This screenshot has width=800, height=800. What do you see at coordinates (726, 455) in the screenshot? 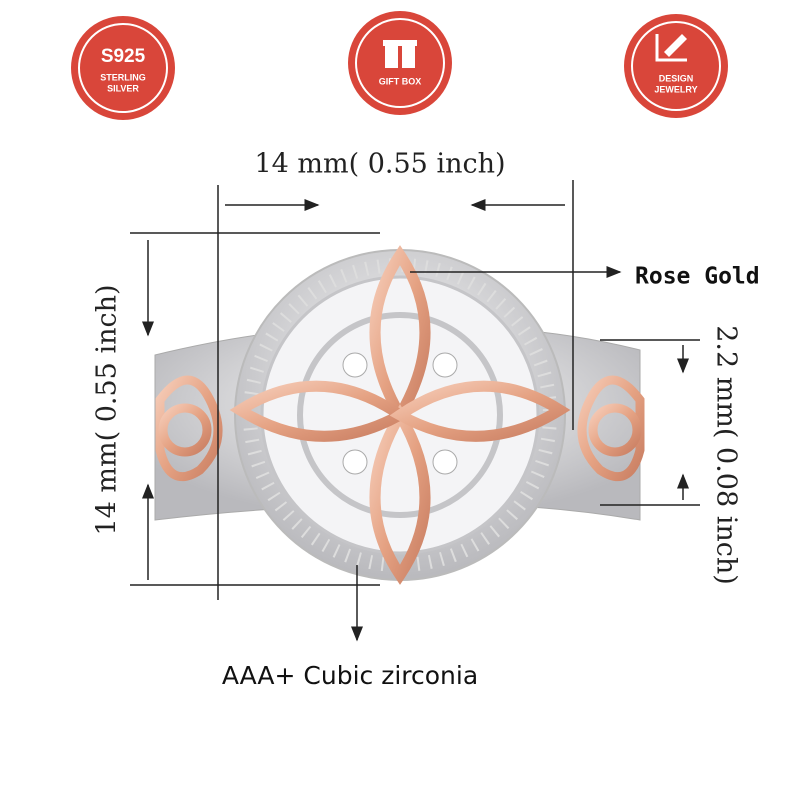
I see `band-label: 2.2 mm( 0.08 inch)` at bounding box center [726, 455].